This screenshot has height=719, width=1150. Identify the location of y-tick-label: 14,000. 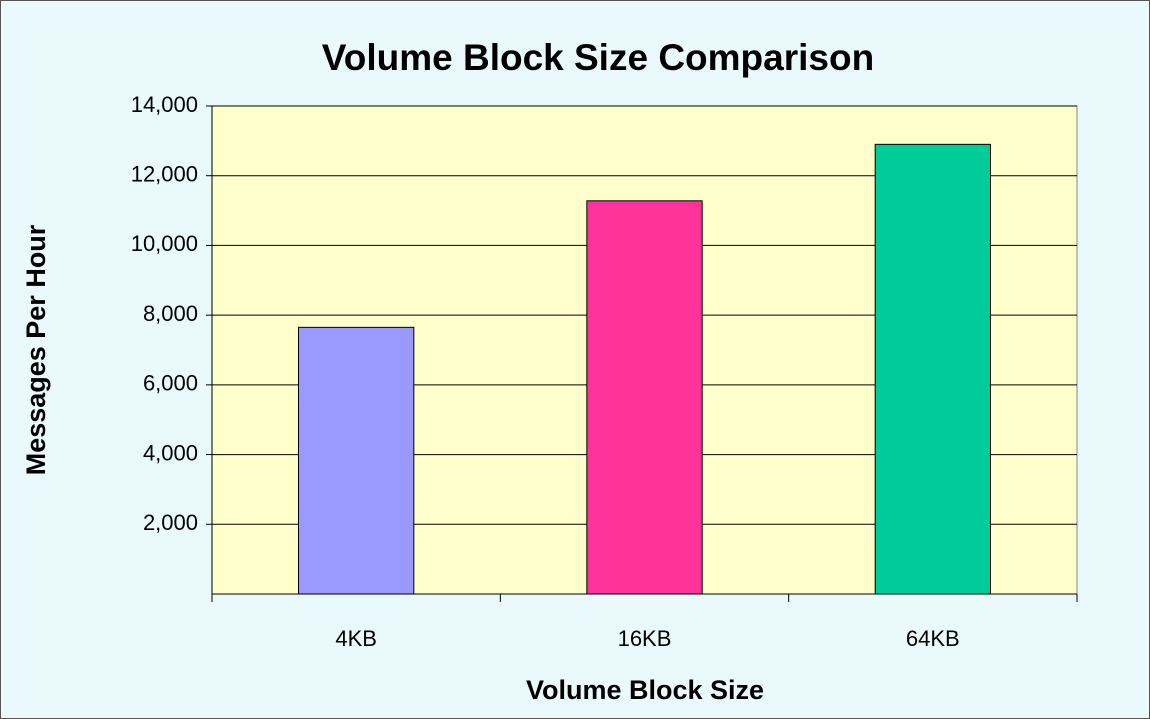
(164, 104).